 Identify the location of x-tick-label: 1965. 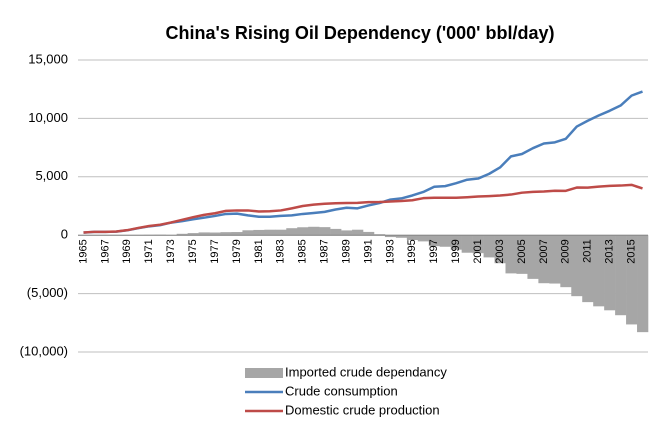
(83, 251).